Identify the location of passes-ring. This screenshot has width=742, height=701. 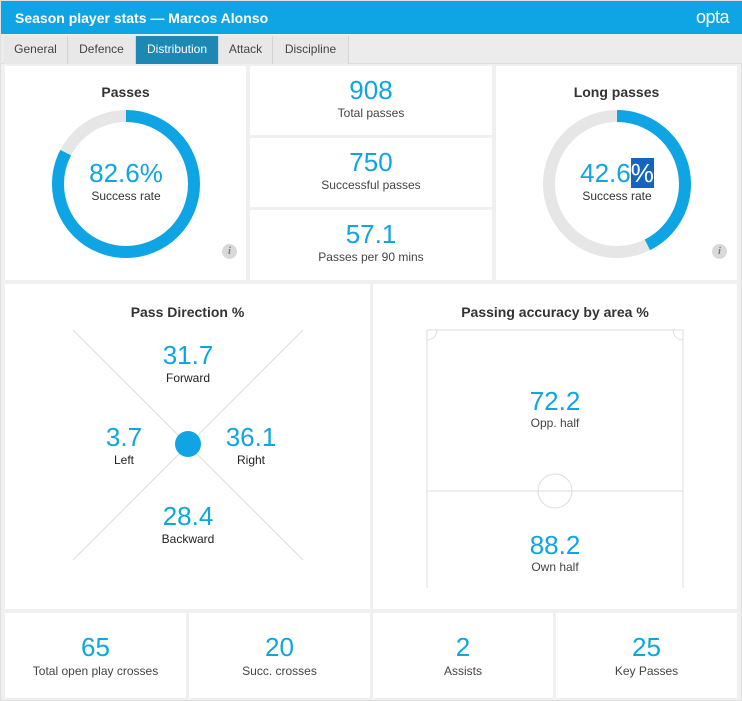
(126, 184).